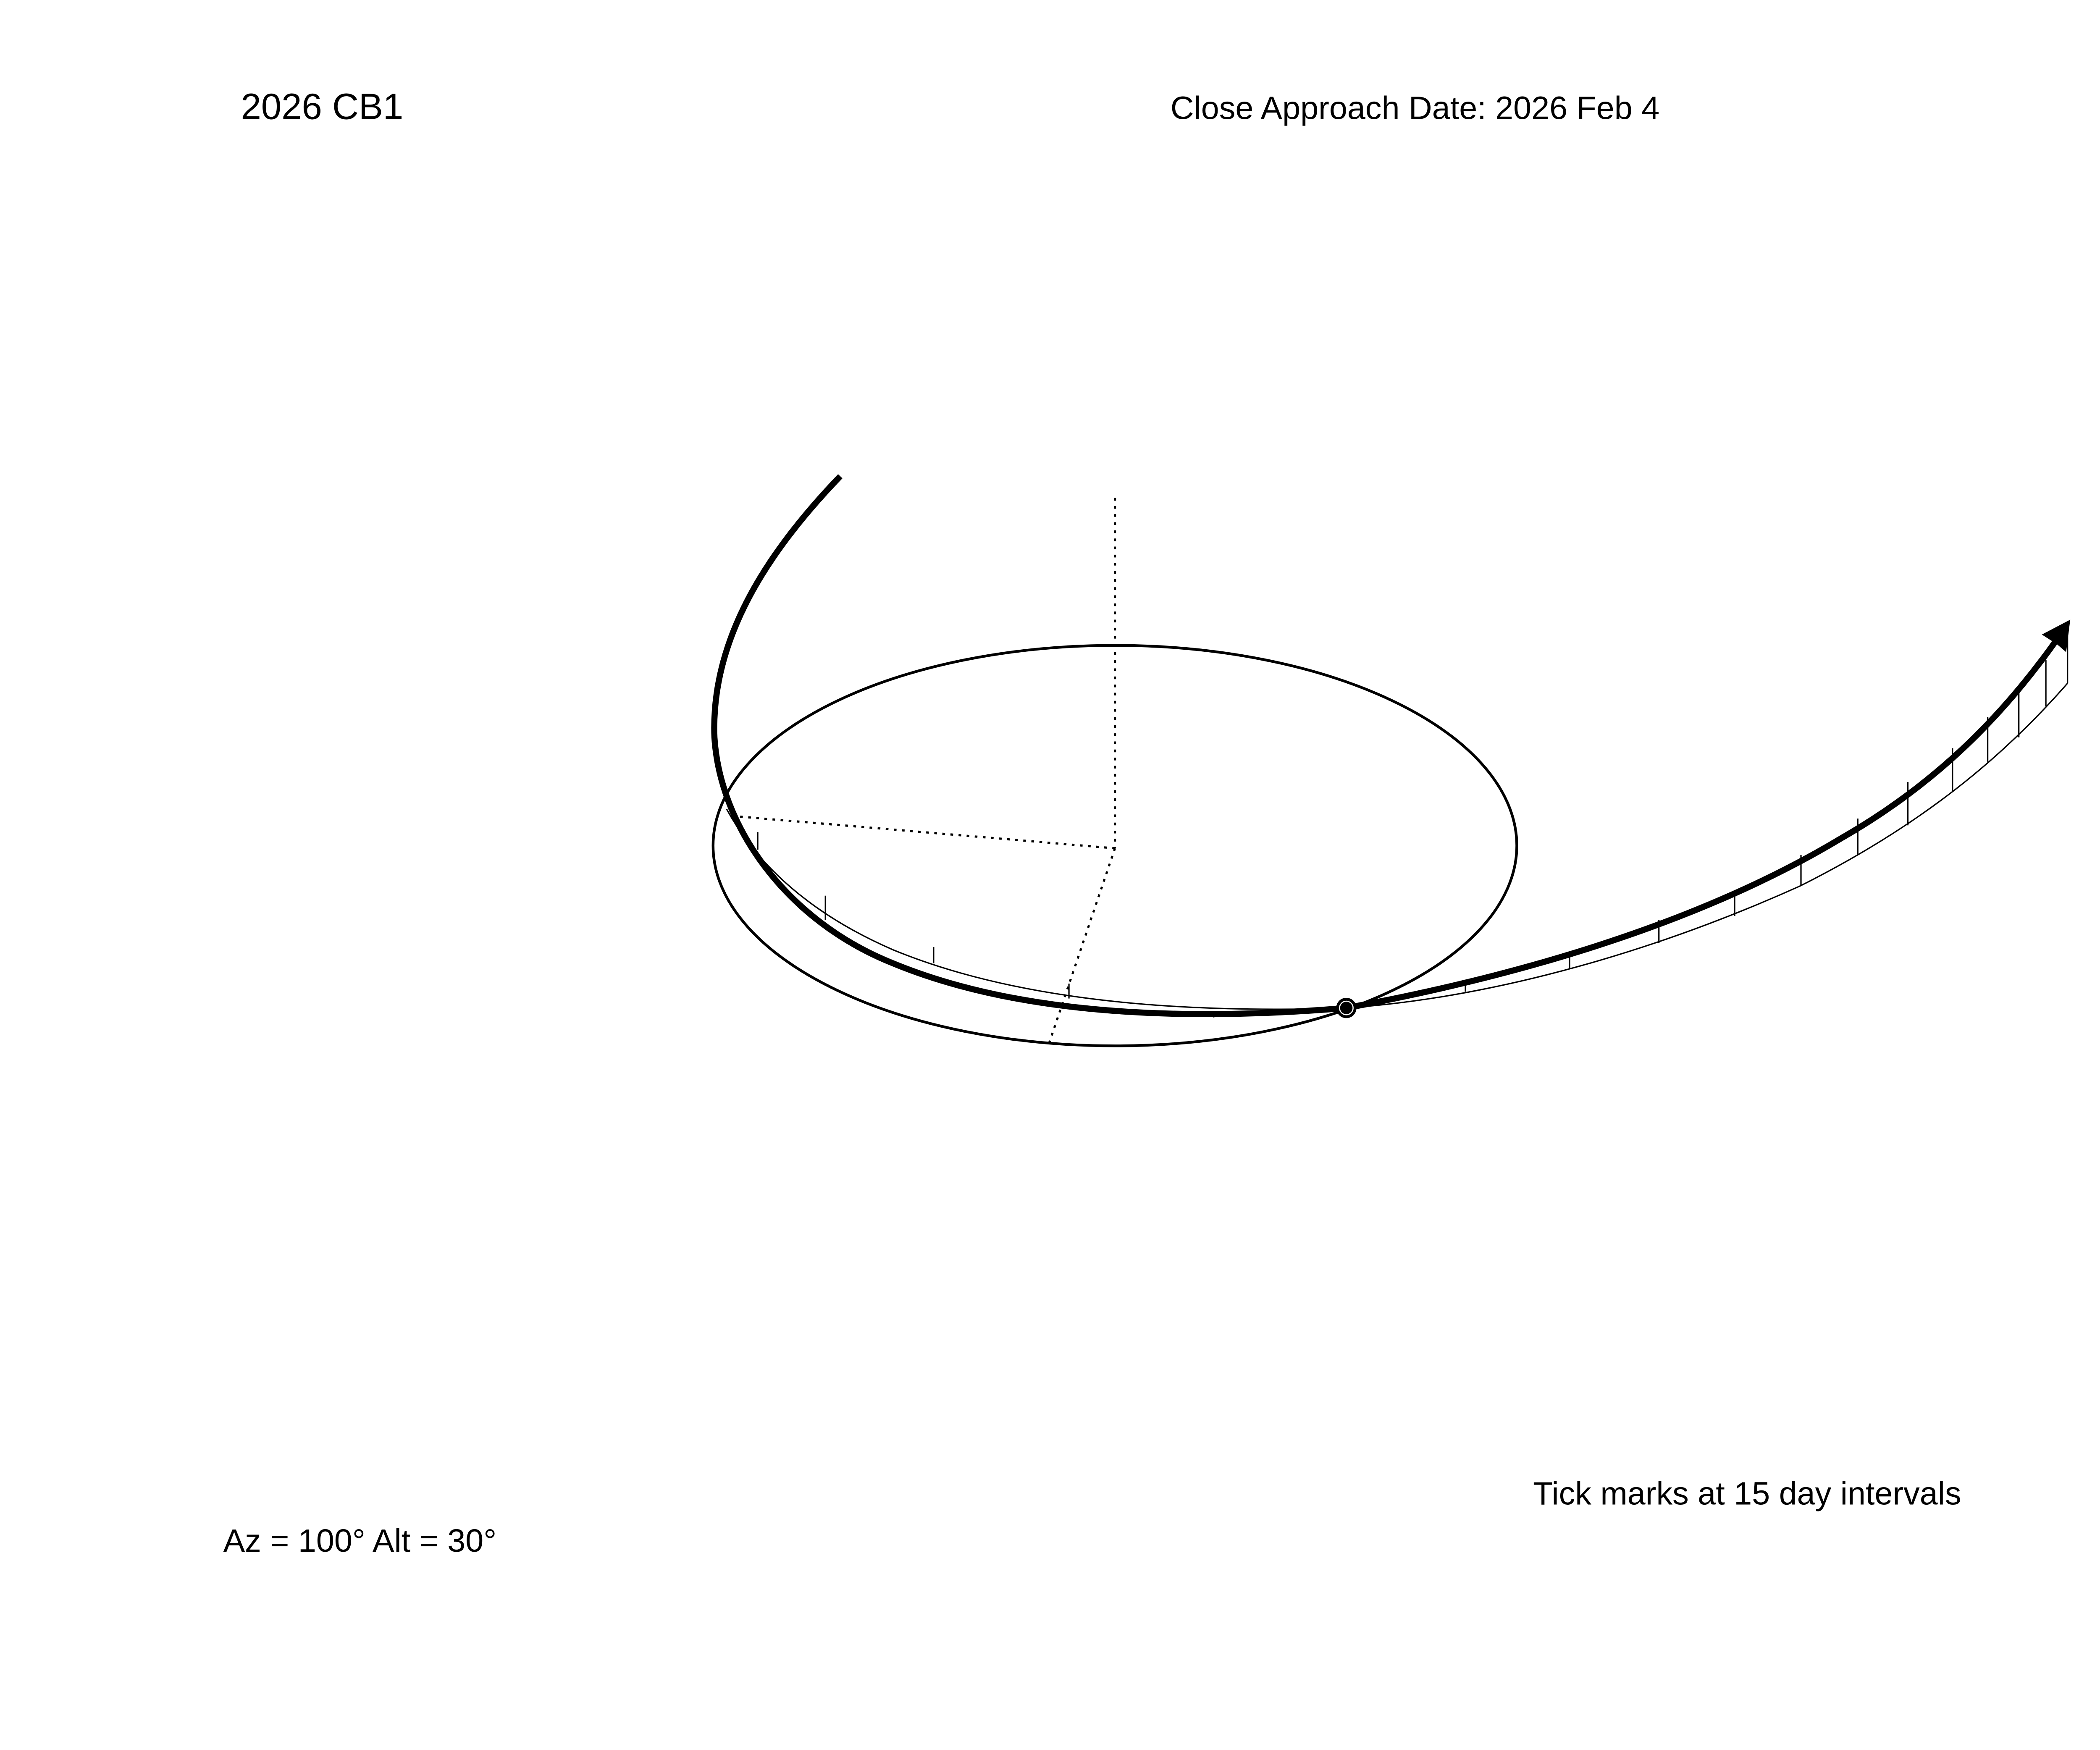  I want to click on ecliptic-projection, so click(1397, 846).